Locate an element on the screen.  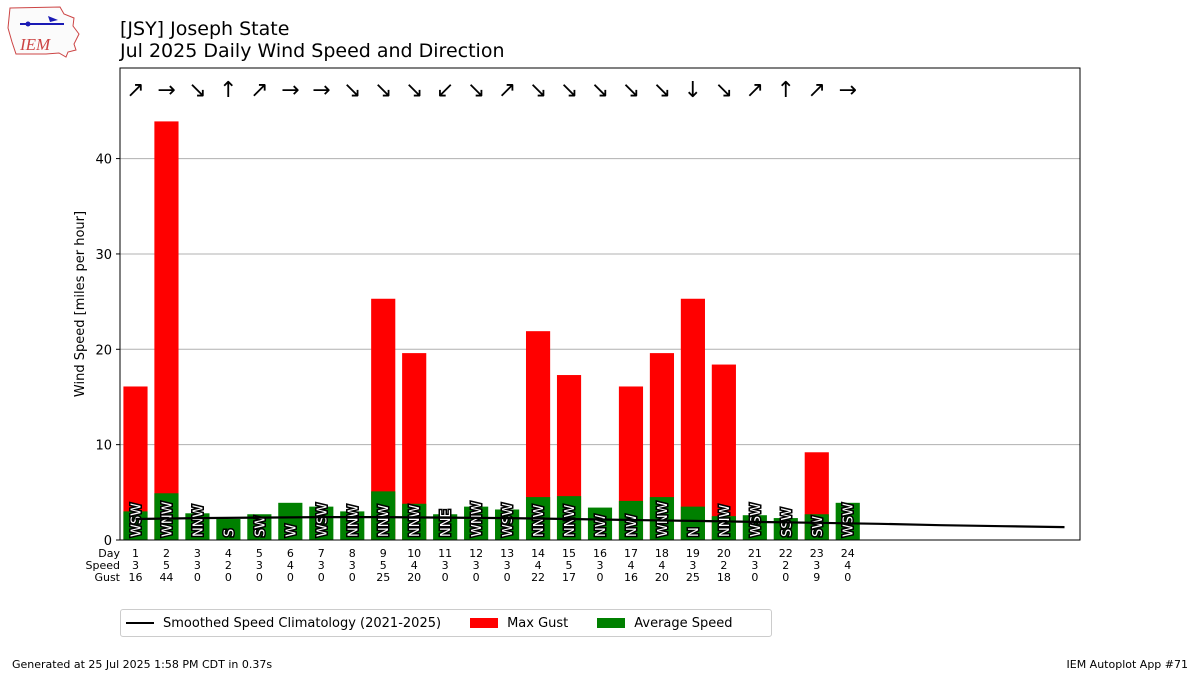
gust-value: 22 is located at coordinates (538, 577).